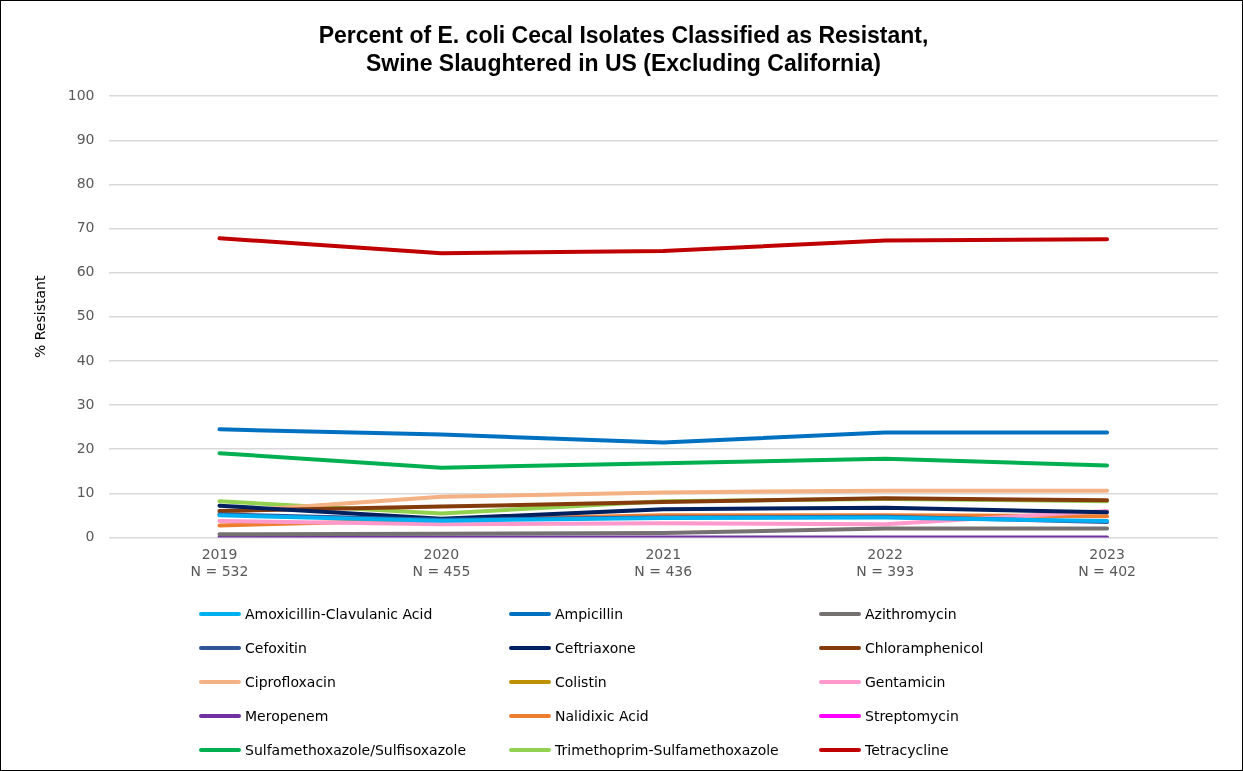 This screenshot has height=771, width=1243. What do you see at coordinates (81, 94) in the screenshot?
I see `y-tick-label: 100` at bounding box center [81, 94].